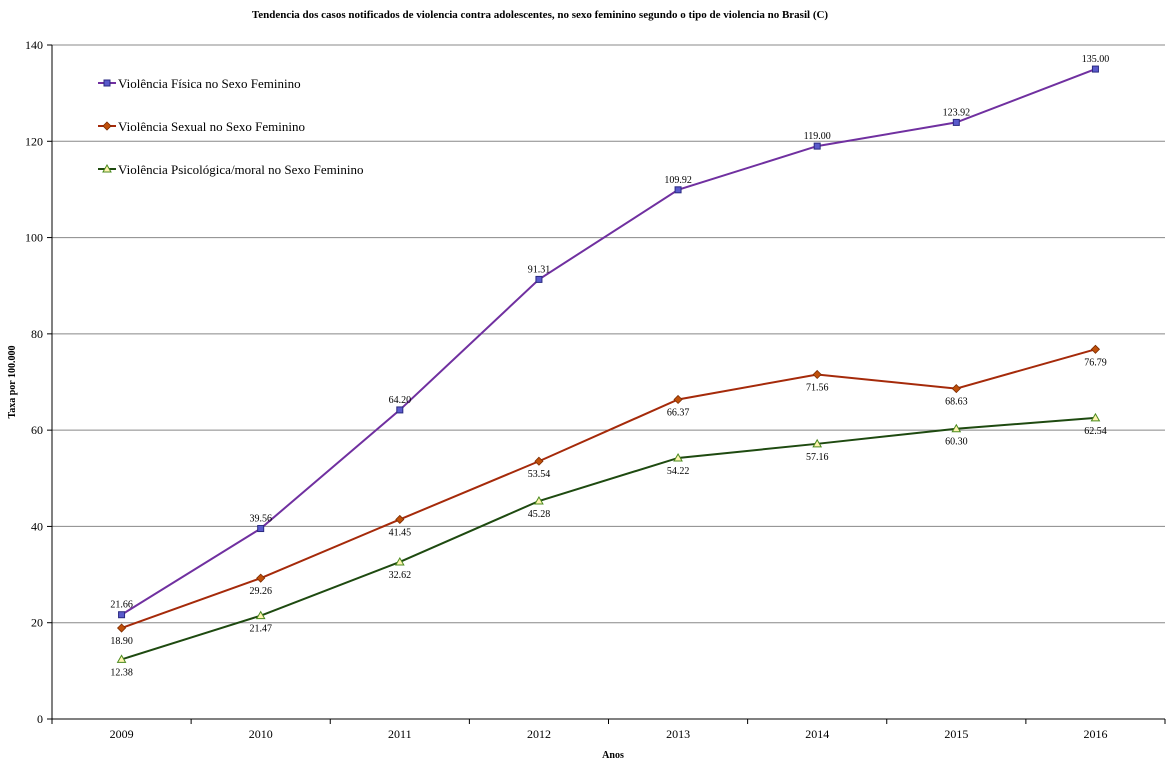  I want to click on y-tick-labels: 0 20 40 60 80 100 120 140, so click(34, 382).